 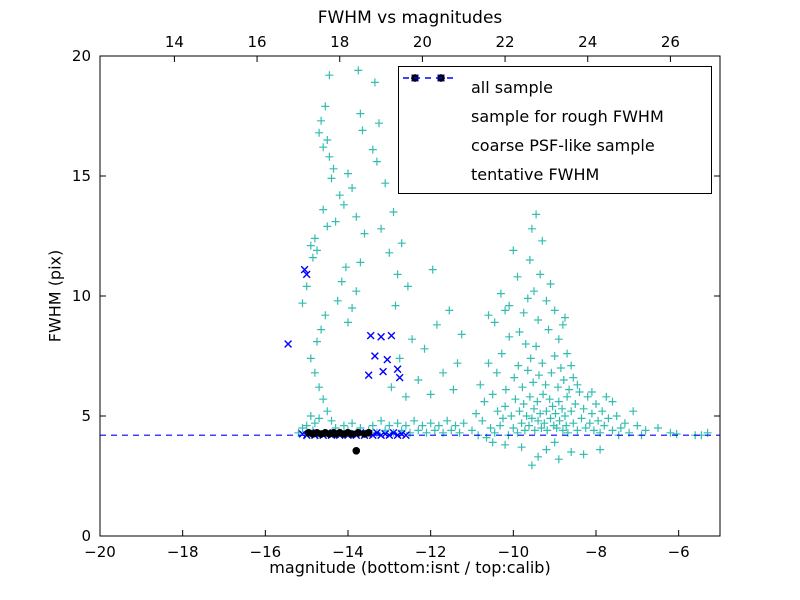 What do you see at coordinates (81, 296) in the screenshot?
I see `svg-text: 10` at bounding box center [81, 296].